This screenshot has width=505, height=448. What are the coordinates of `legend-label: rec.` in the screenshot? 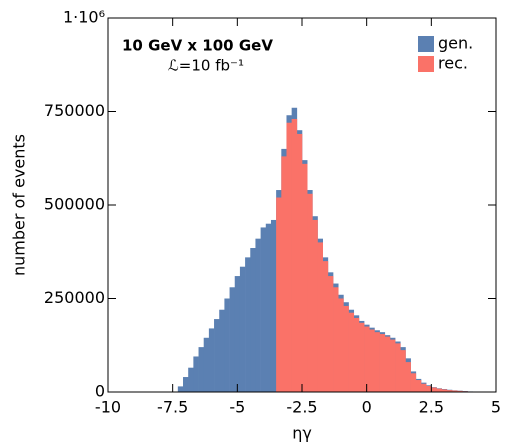 It's located at (453, 63).